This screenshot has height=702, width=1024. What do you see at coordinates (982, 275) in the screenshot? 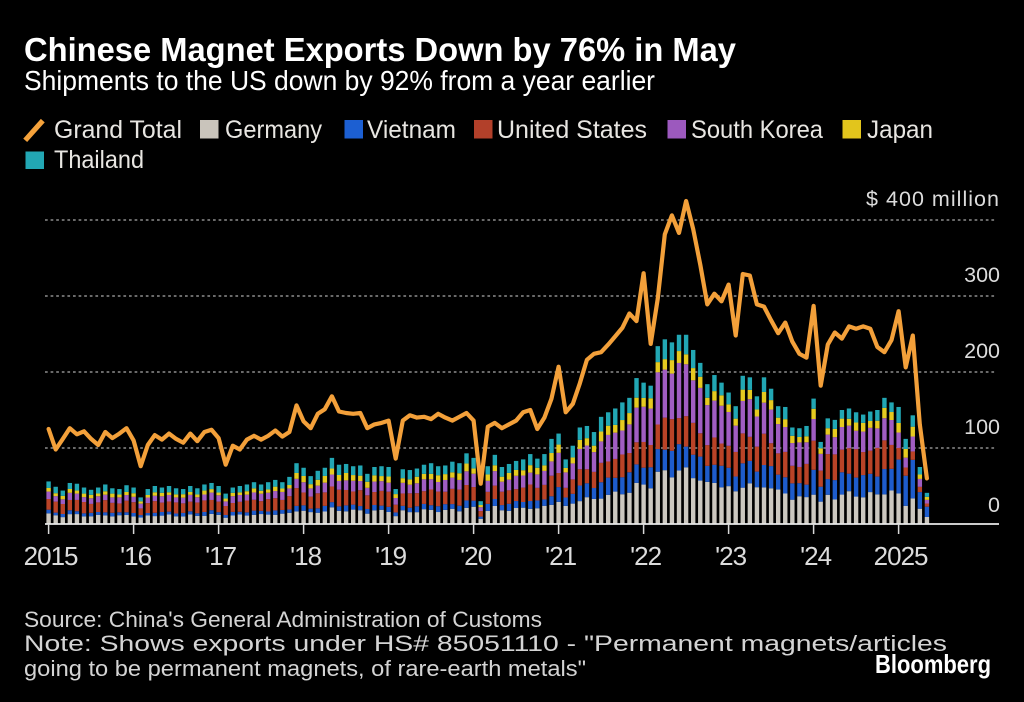
I see `svg-text: 300` at bounding box center [982, 275].